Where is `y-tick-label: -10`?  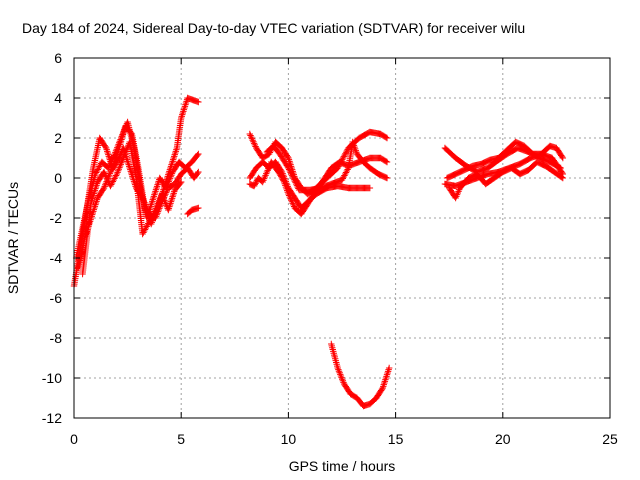
y-tick-label: -10 is located at coordinates (52, 378).